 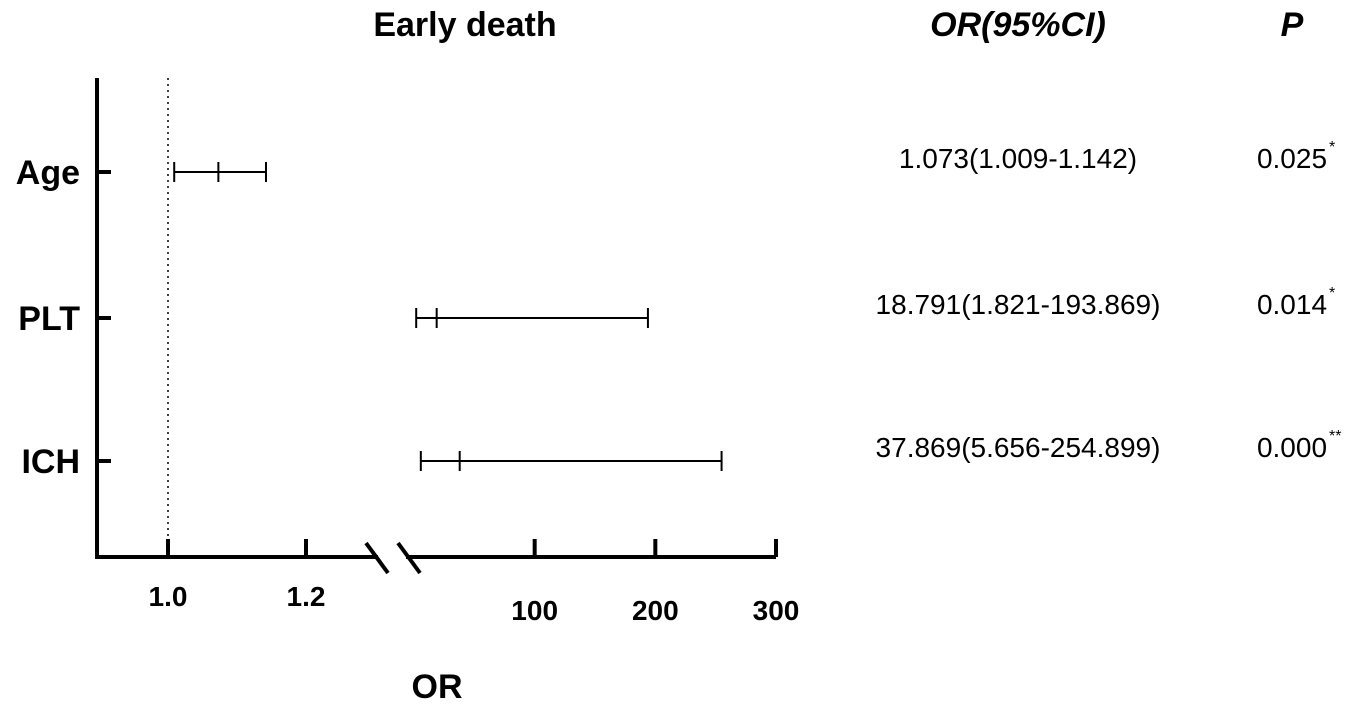 What do you see at coordinates (168, 596) in the screenshot?
I see `x-tick-label: 1.0` at bounding box center [168, 596].